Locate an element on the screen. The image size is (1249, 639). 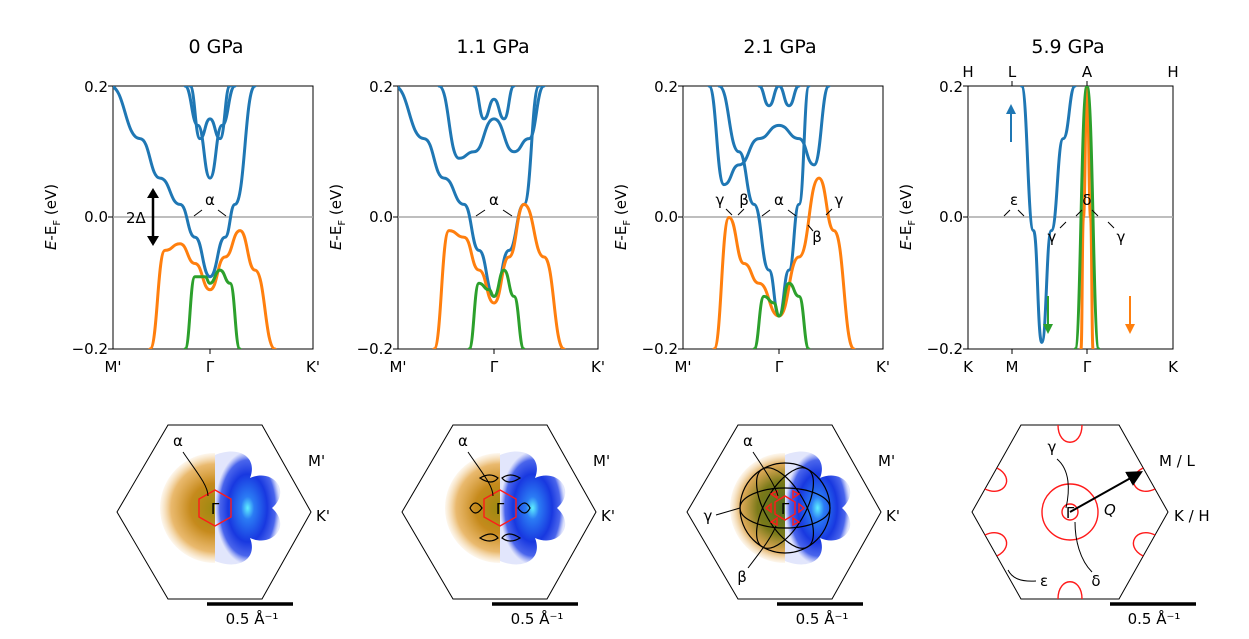
panel-2-gamma-right-label: γ is located at coordinates (839, 200).